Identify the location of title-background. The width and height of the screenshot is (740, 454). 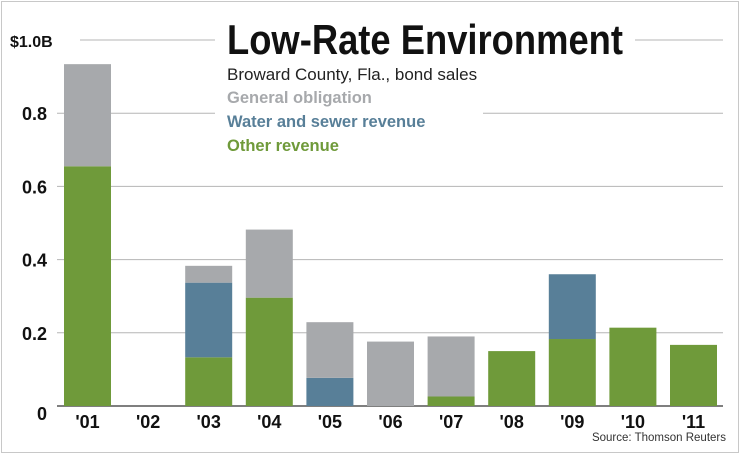
(425, 53).